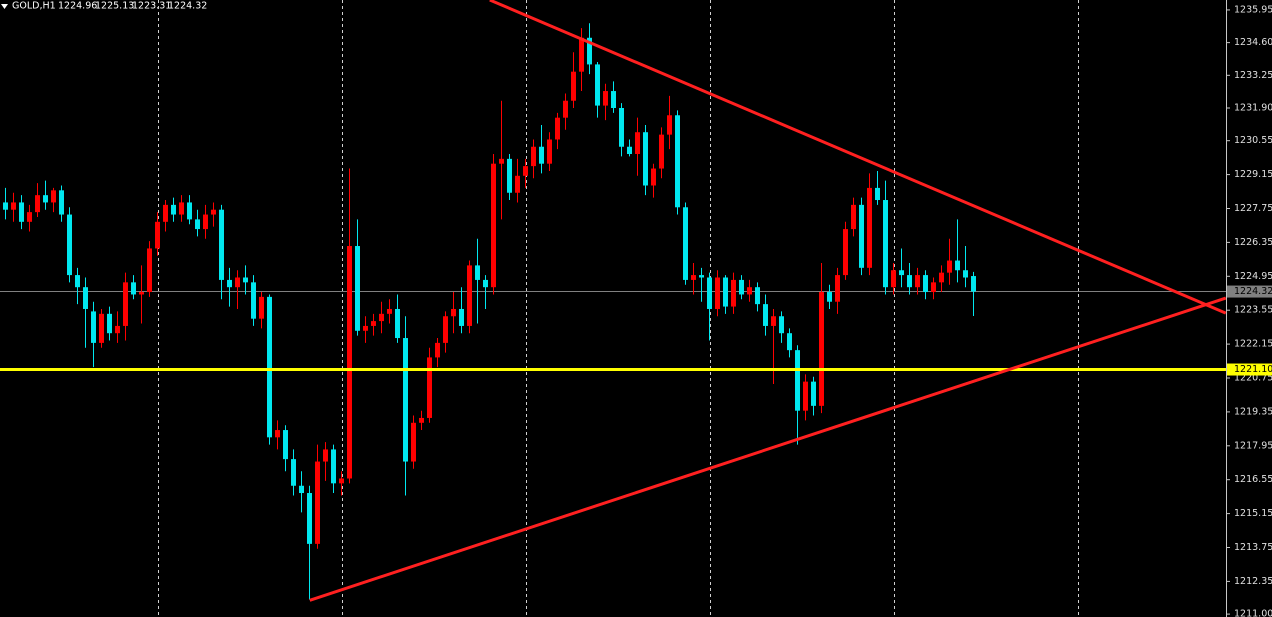 The image size is (1272, 617). I want to click on chart-title: GOLD,H1, so click(34, 6).